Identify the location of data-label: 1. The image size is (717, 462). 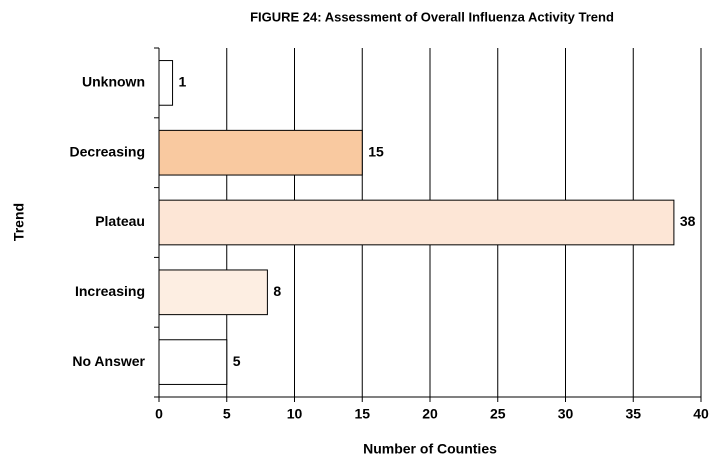
(183, 82).